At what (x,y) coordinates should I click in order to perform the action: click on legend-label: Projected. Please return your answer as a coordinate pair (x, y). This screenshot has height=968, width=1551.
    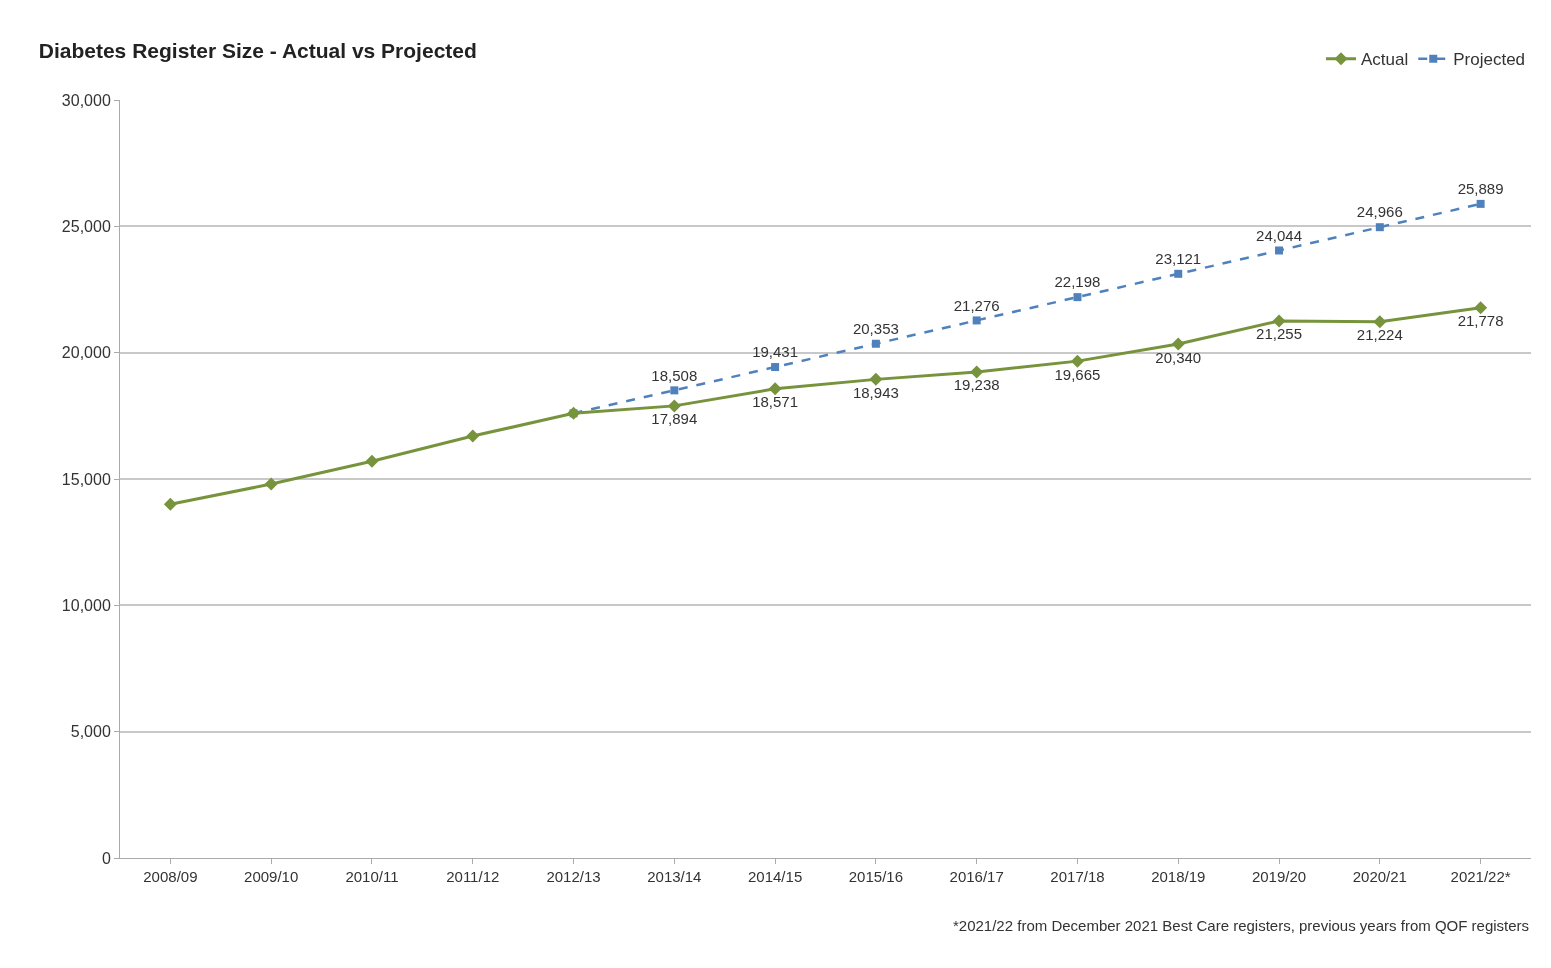
    Looking at the image, I should click on (1489, 60).